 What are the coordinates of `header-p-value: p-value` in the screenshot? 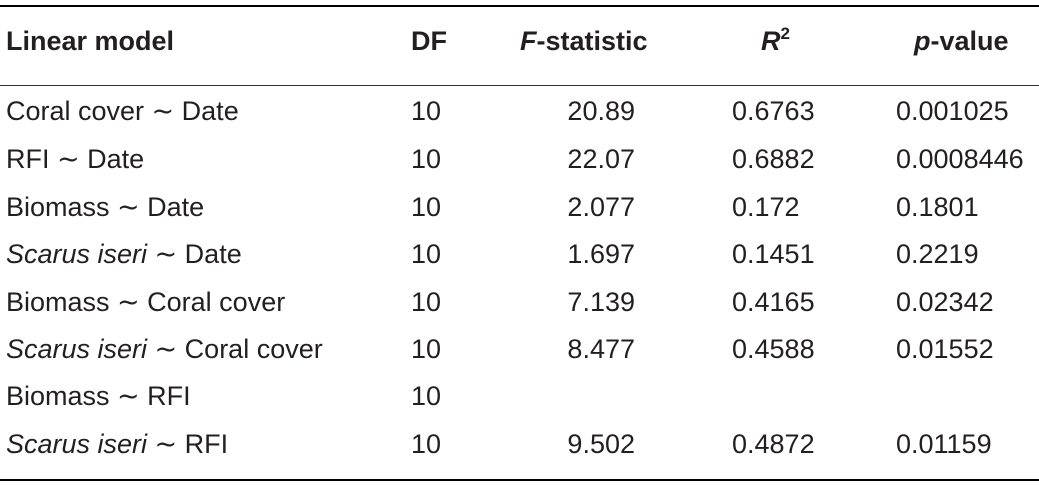 It's located at (961, 41).